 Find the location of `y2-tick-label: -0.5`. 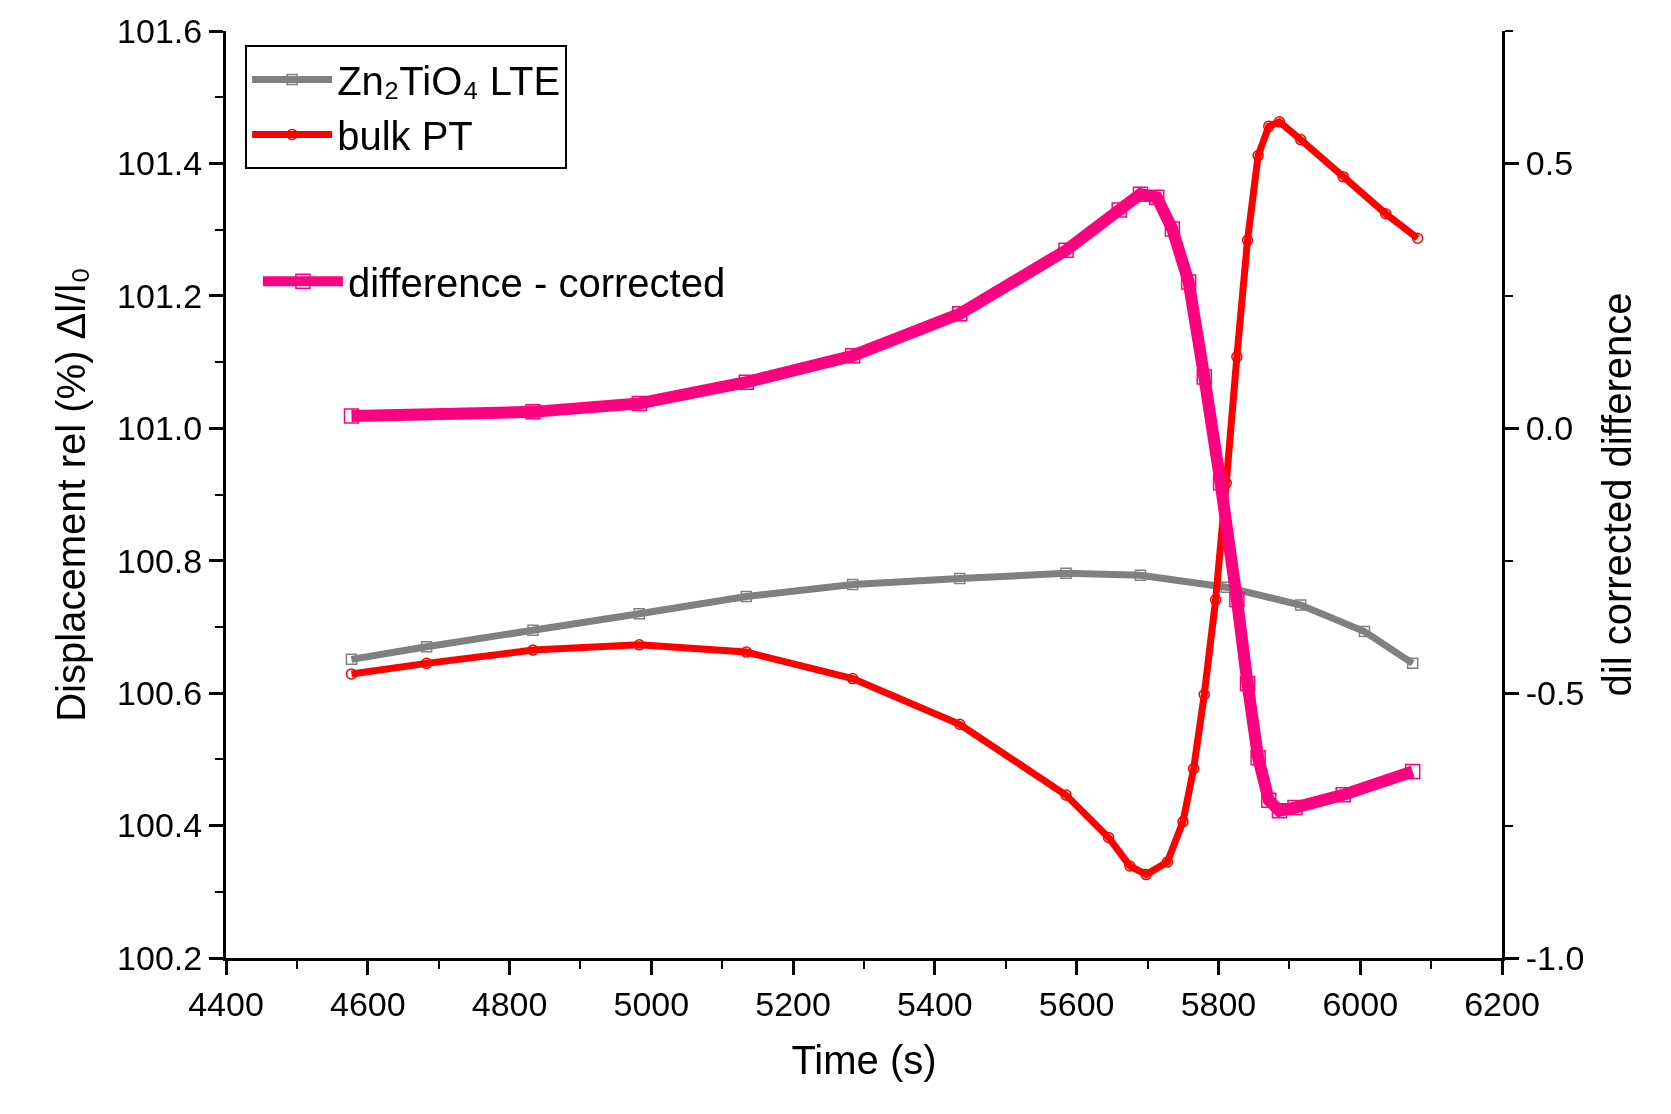

y2-tick-label: -0.5 is located at coordinates (1555, 693).